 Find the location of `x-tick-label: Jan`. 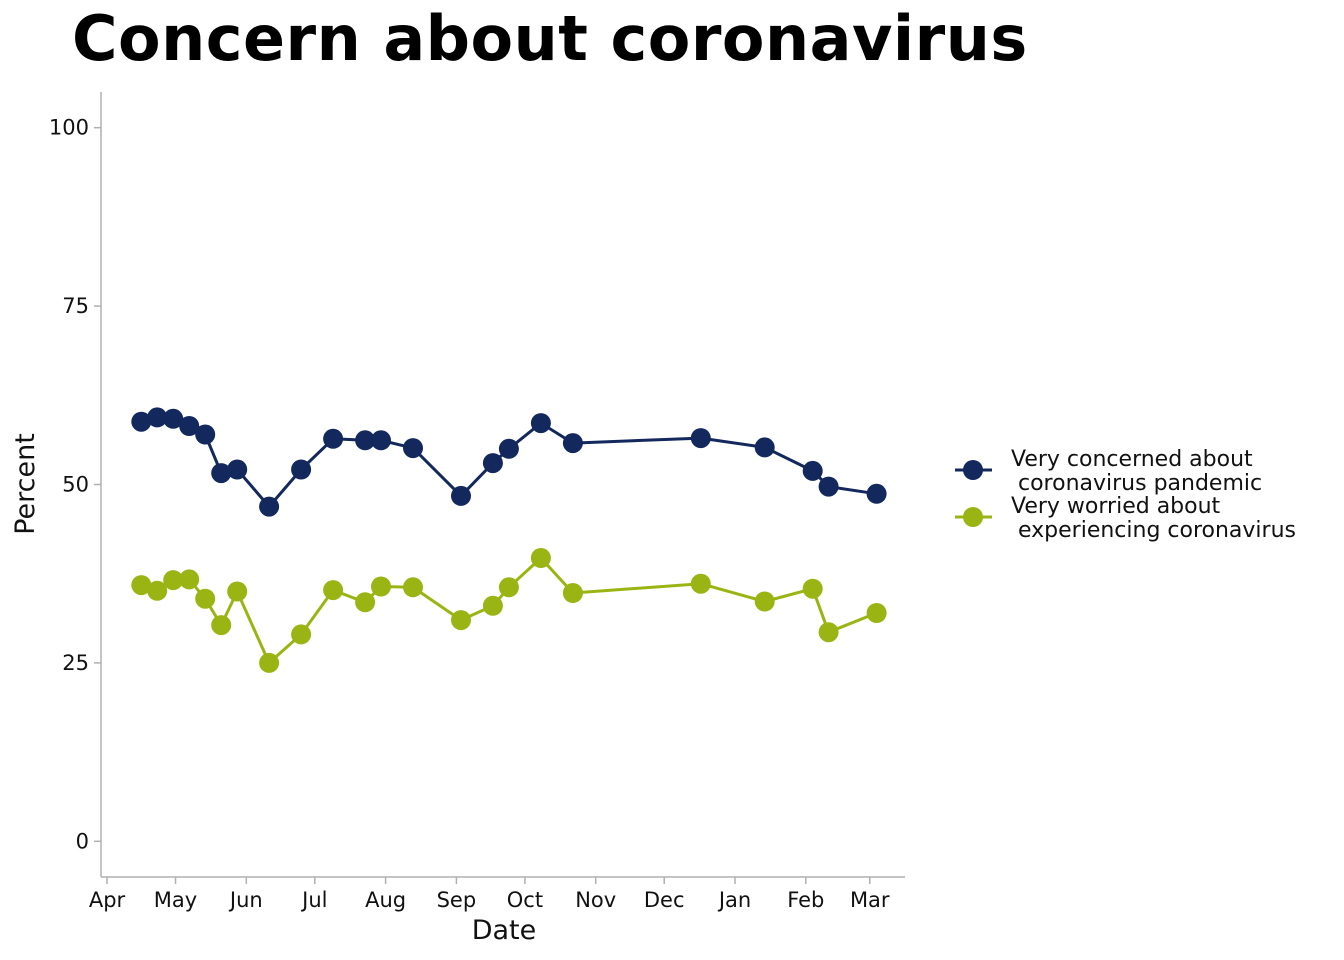

x-tick-label: Jan is located at coordinates (734, 900).